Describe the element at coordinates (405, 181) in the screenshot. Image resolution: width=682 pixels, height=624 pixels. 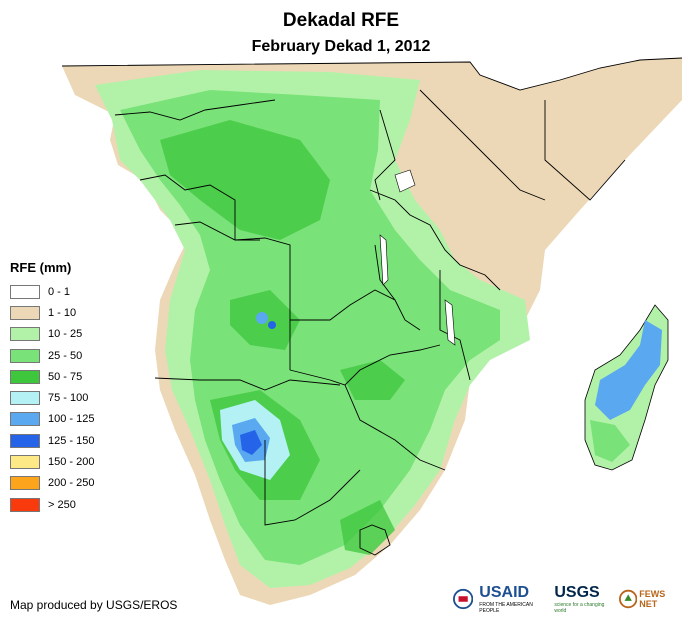
I see `lake-victoria` at that location.